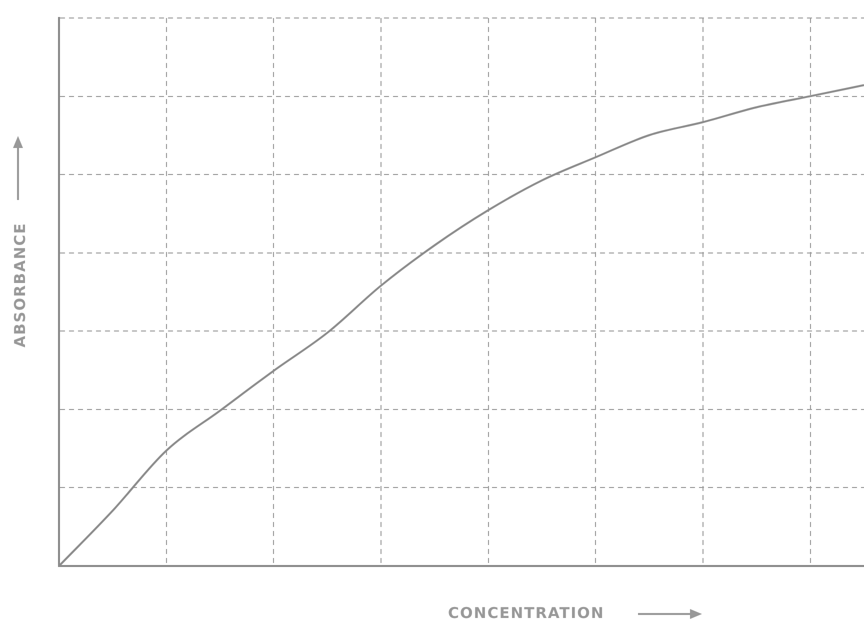 This screenshot has width=864, height=622. Describe the element at coordinates (526, 613) in the screenshot. I see `x-axis-title: CONCENTRATION` at that location.